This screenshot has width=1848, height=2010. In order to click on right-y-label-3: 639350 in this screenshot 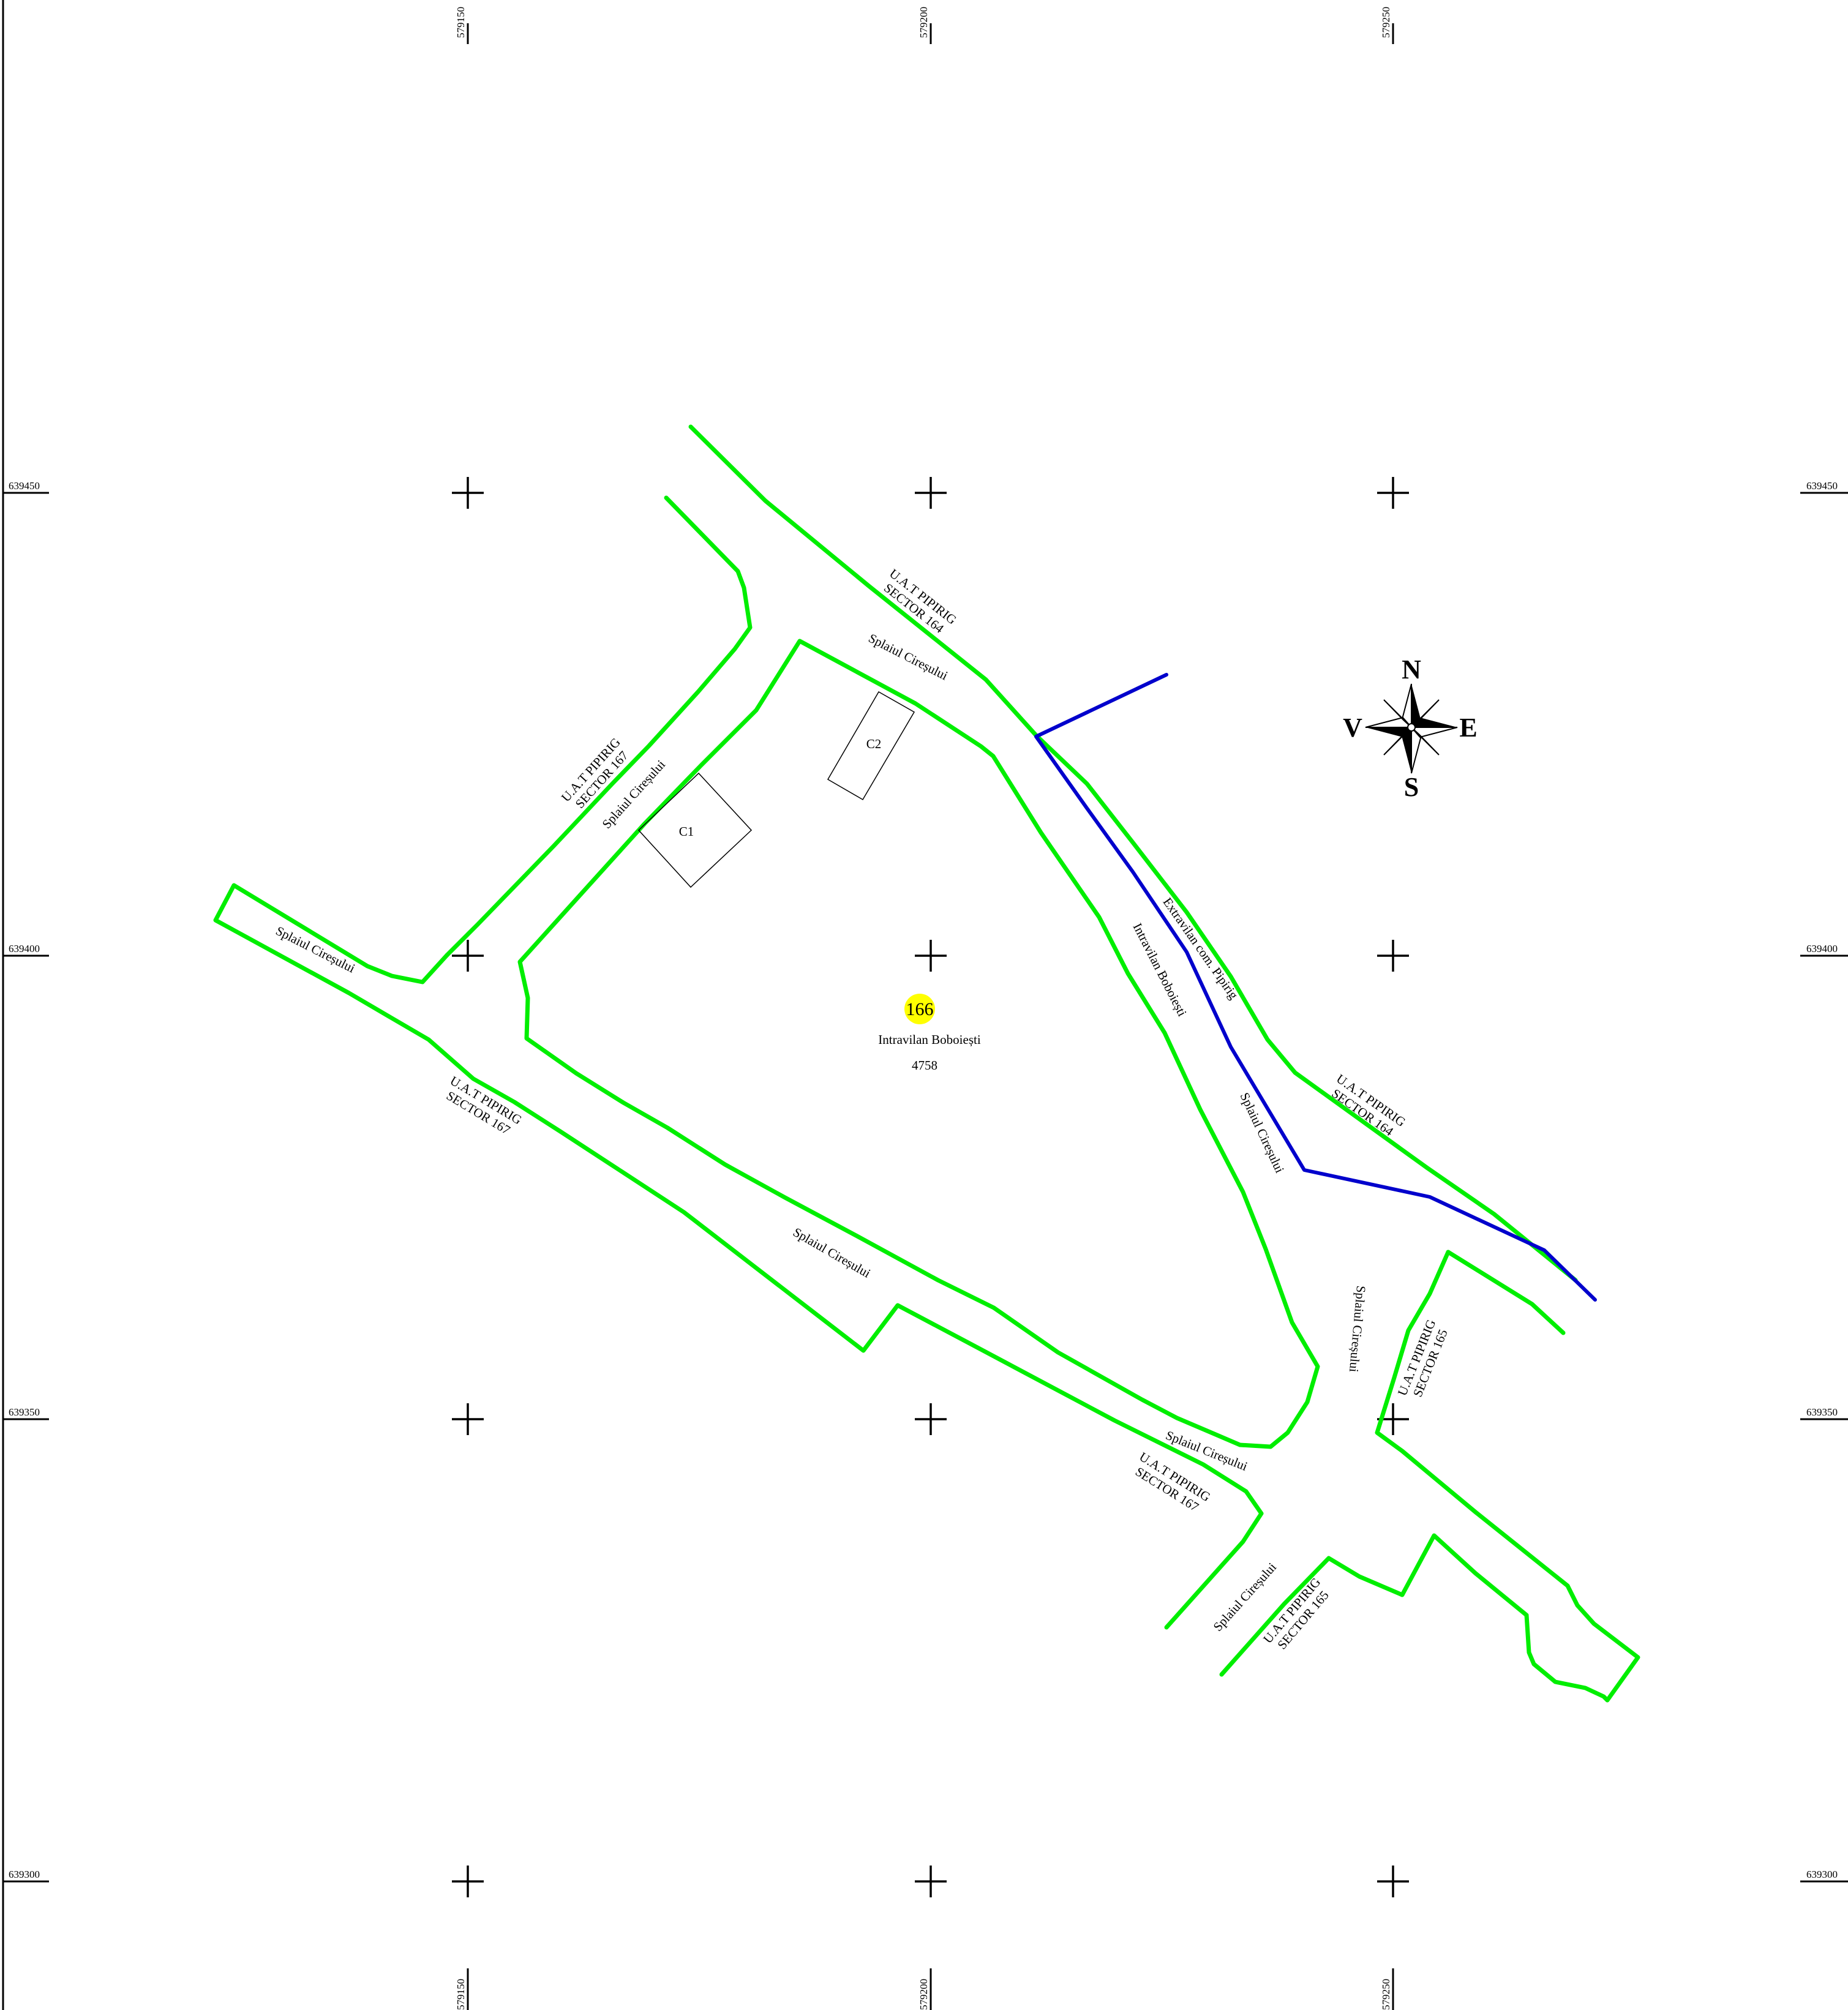, I will do `click(1822, 1412)`.